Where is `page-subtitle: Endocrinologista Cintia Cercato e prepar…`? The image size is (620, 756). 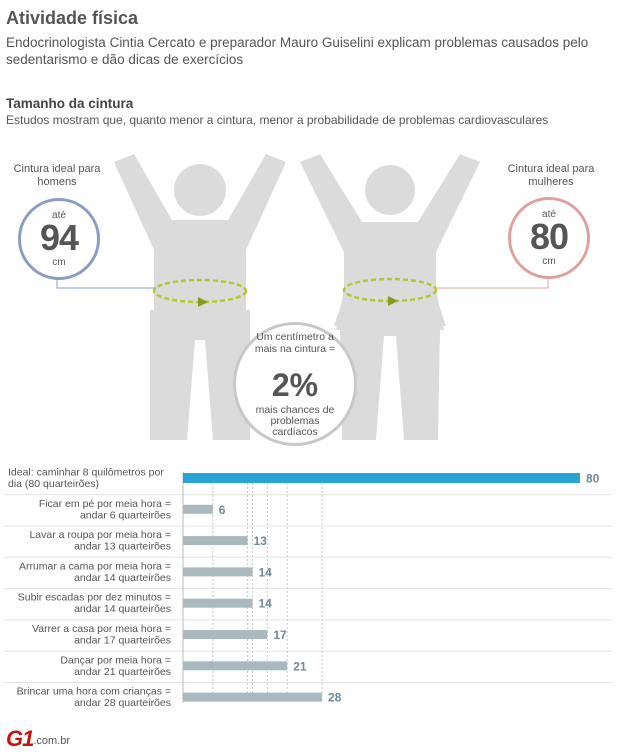
page-subtitle: Endocrinologista Cintia Cercato e prepar… is located at coordinates (297, 51).